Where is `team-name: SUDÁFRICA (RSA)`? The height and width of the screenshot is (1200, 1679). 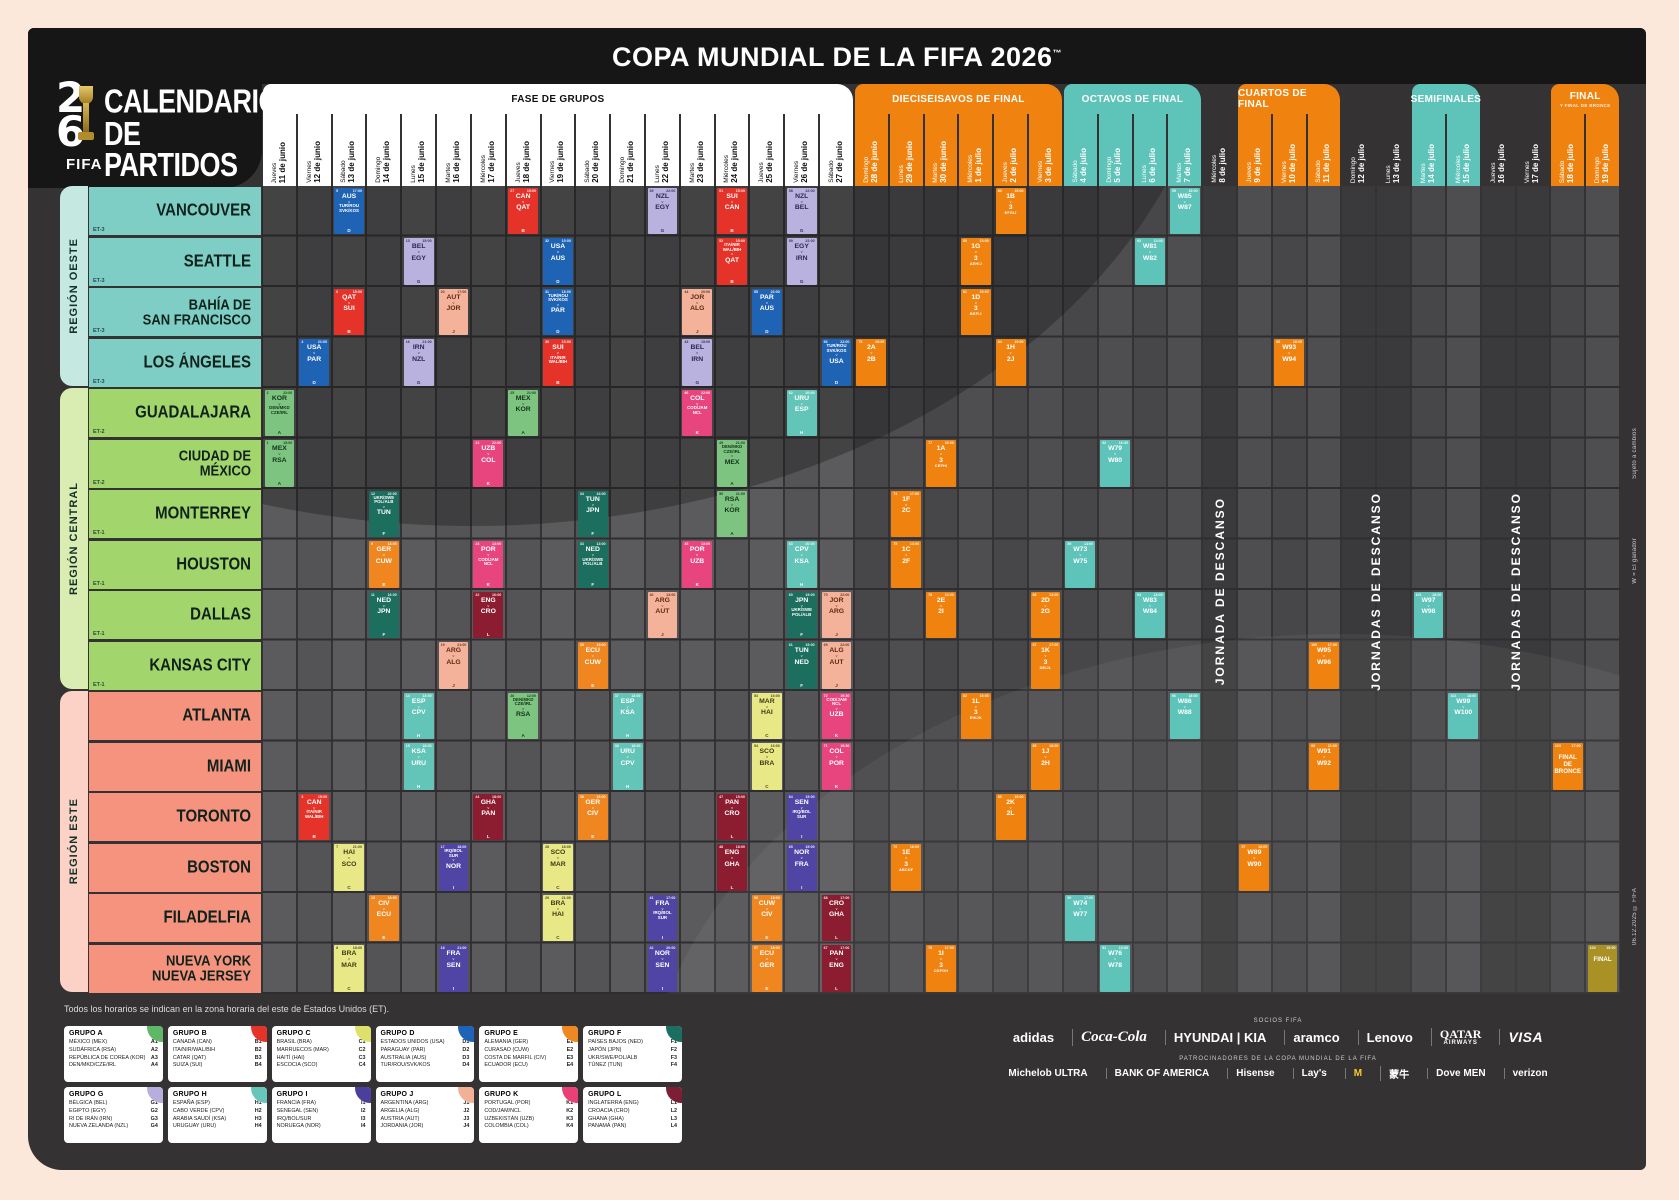 team-name: SUDÁFRICA (RSA) is located at coordinates (93, 1049).